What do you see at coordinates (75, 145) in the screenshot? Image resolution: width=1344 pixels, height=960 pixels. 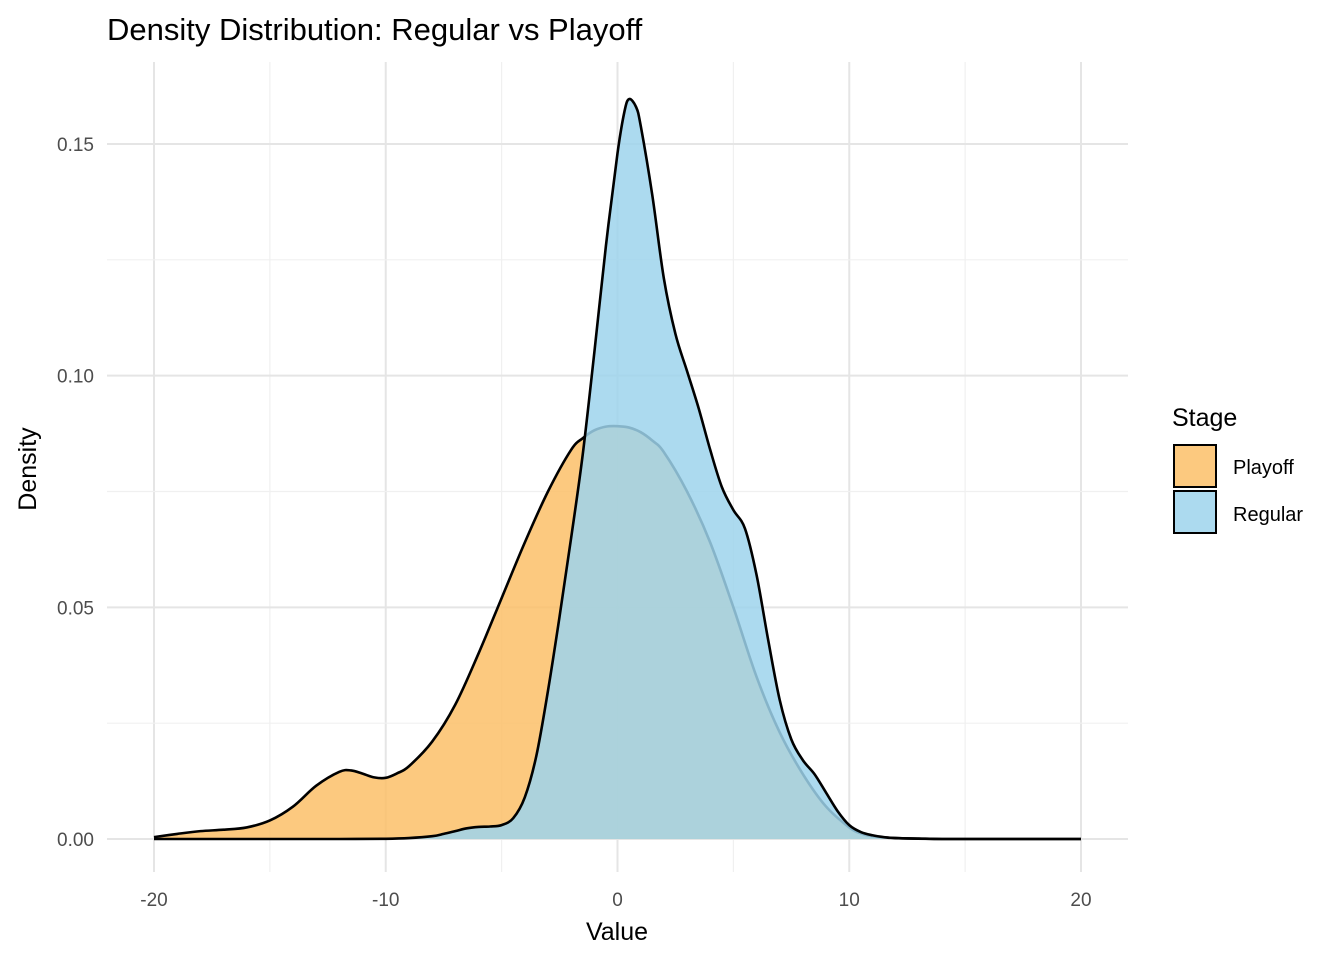 I see `y-tick-label: 0.15` at bounding box center [75, 145].